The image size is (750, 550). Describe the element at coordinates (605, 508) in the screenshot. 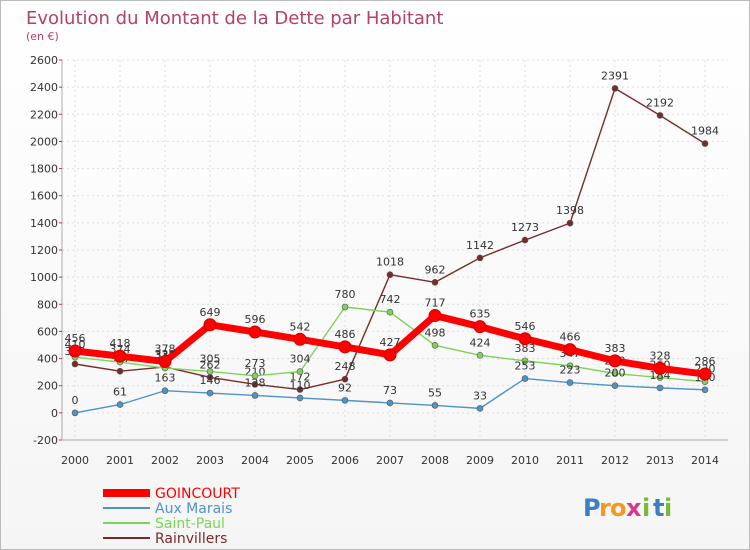

I see `brand-letter: r` at that location.